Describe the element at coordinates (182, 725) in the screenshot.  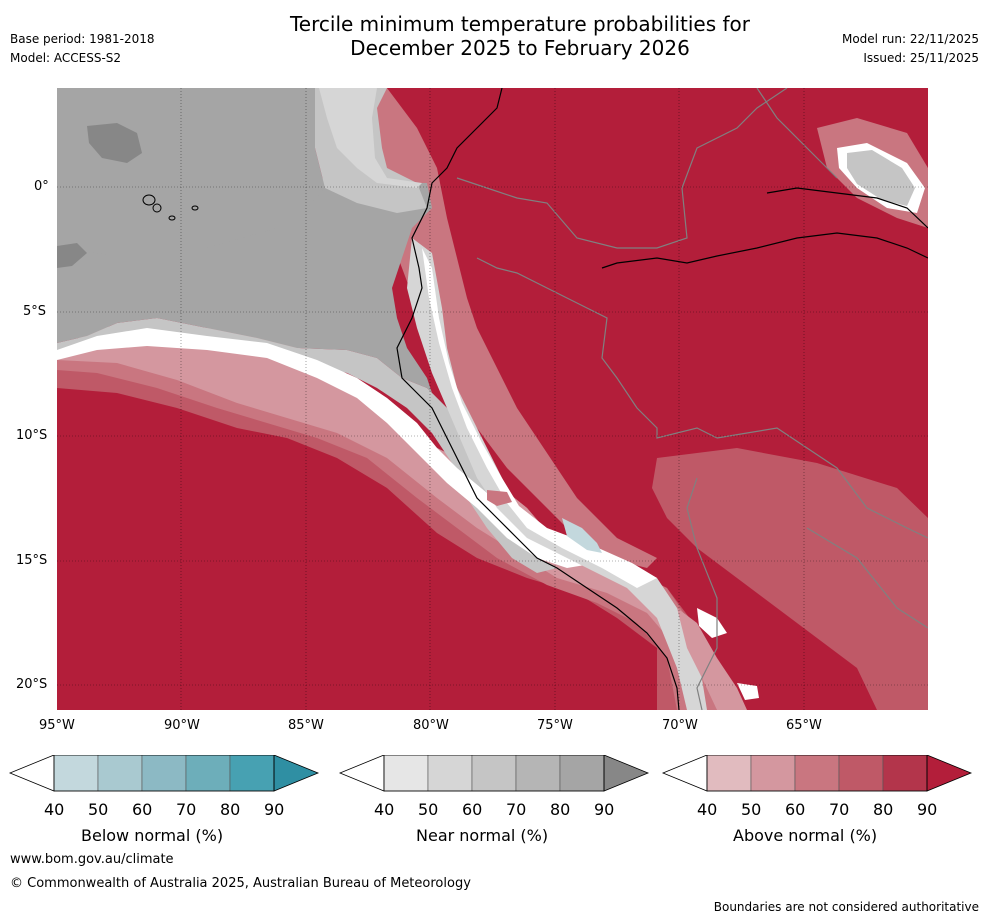
I see `lon-label-90w: 90°W` at that location.